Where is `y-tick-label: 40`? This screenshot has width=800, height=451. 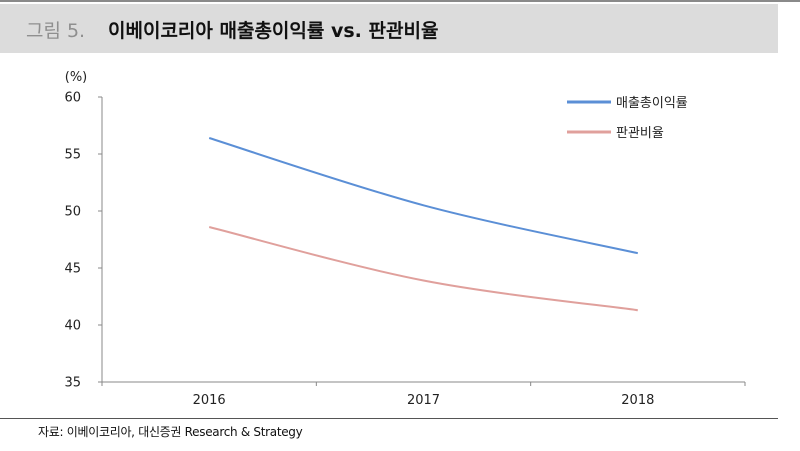 y-tick-label: 40 is located at coordinates (72, 326).